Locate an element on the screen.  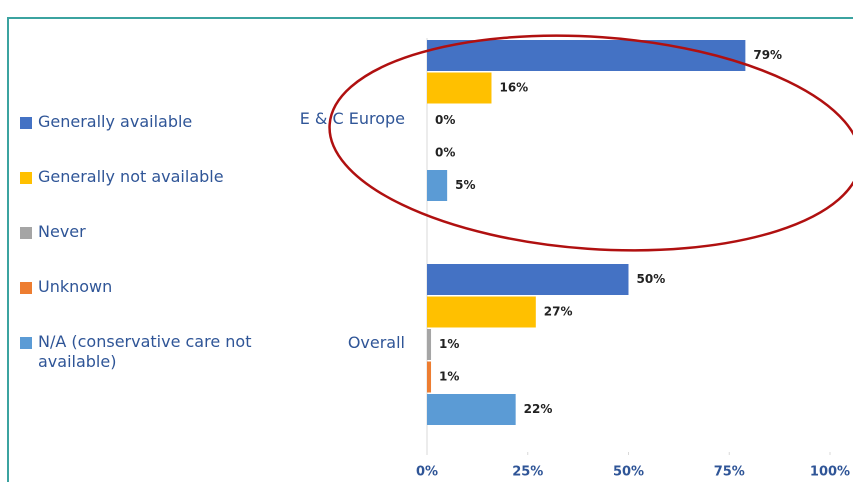
legend-item: N/A (conservative care not available) is located at coordinates (170, 359).